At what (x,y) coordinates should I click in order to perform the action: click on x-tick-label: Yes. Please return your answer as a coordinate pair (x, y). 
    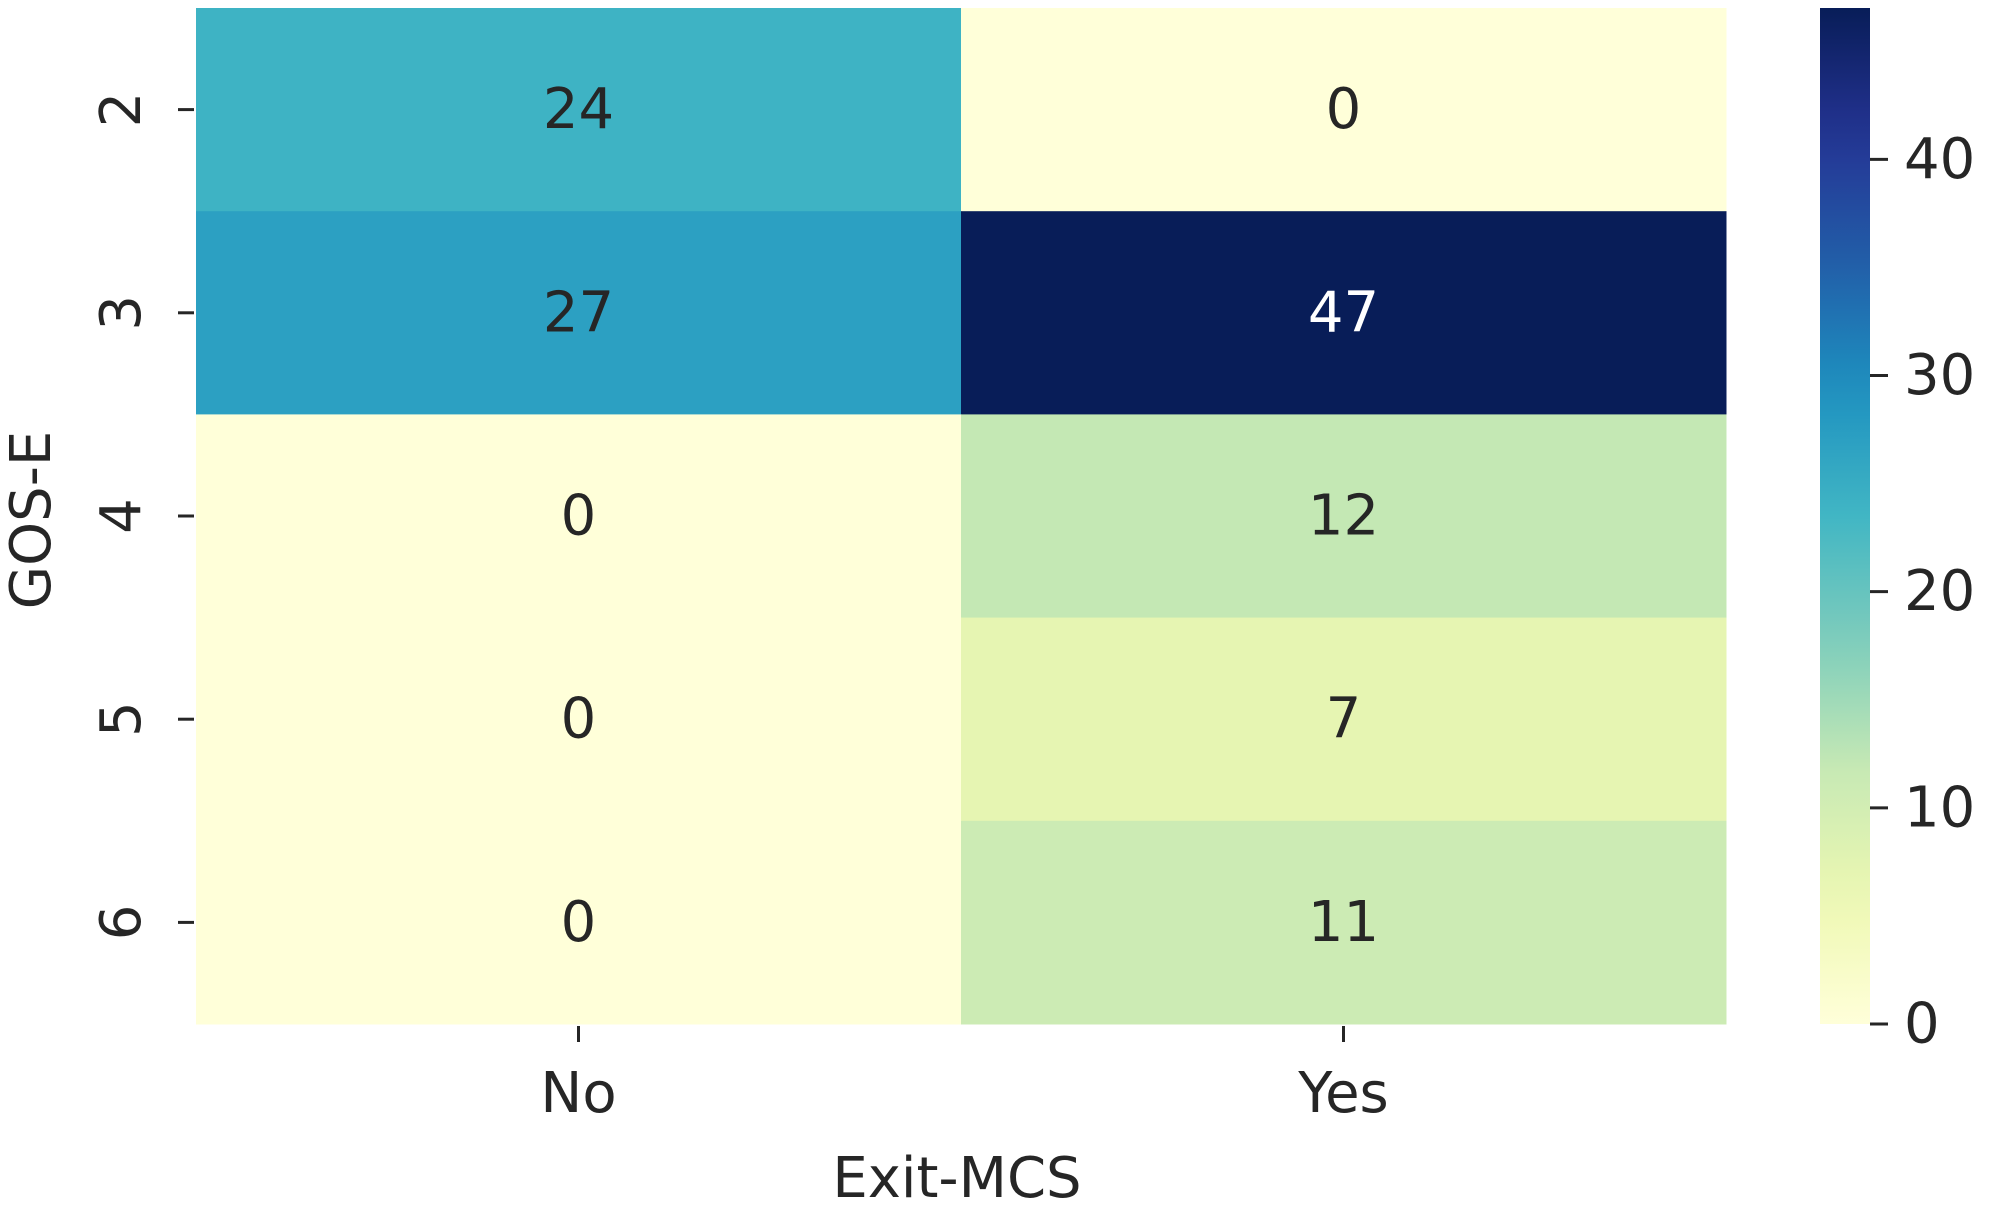
    Looking at the image, I should click on (1342, 1093).